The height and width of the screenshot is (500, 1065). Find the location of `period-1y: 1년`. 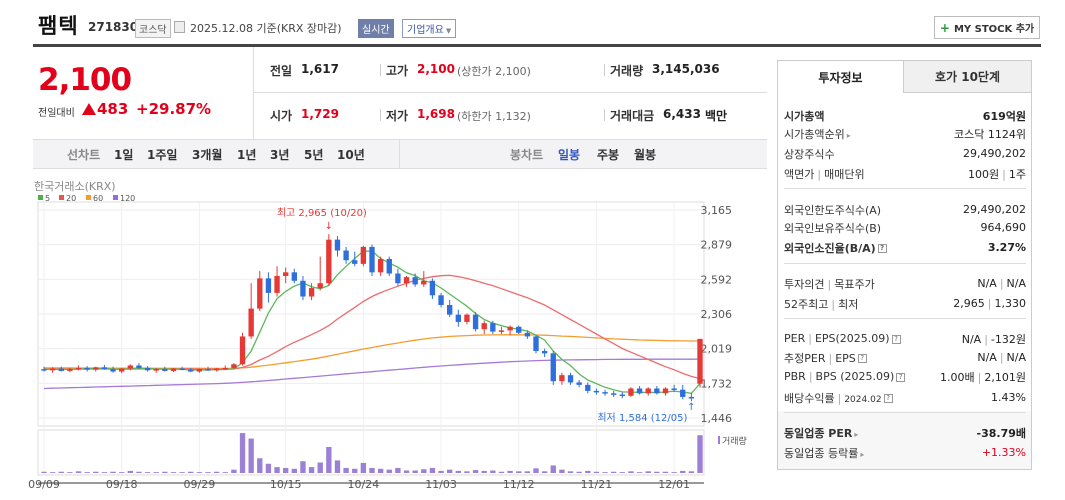

period-1y: 1년 is located at coordinates (247, 155).